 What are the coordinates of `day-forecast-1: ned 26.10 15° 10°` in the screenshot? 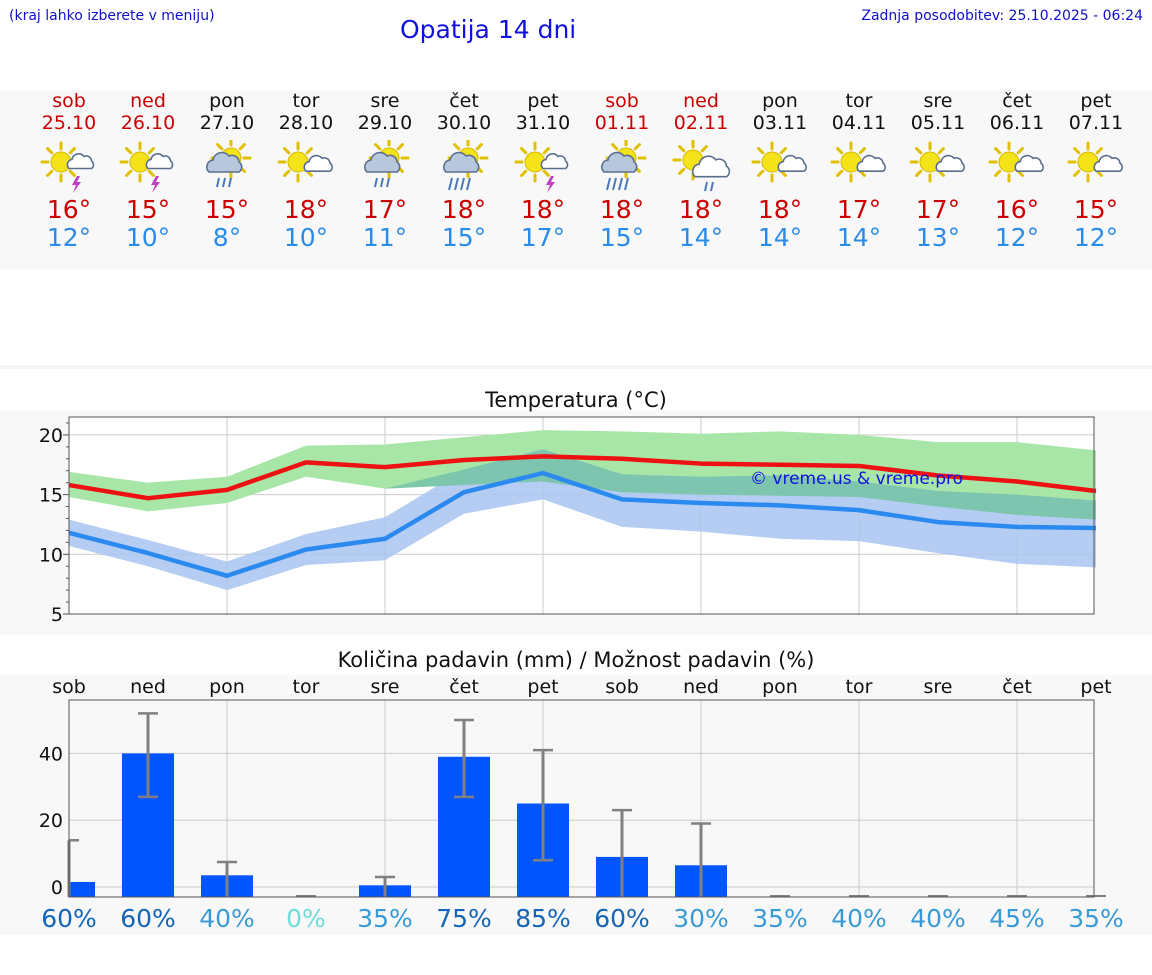 It's located at (148, 171).